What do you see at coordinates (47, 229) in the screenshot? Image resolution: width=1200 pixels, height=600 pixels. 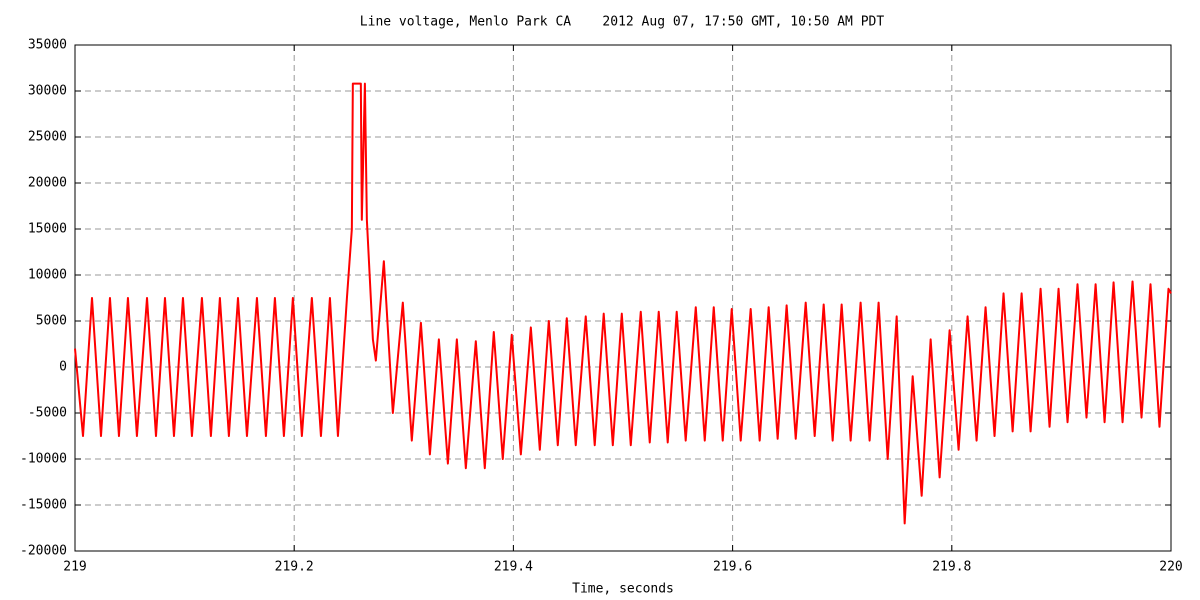 I see `y-tick-label: 15000` at bounding box center [47, 229].